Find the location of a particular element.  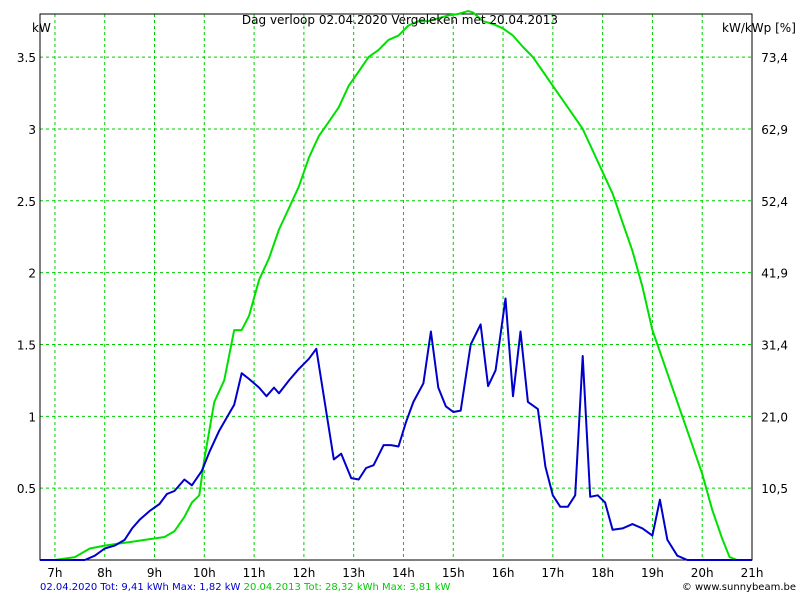

x-tick-label: 10h is located at coordinates (204, 573).